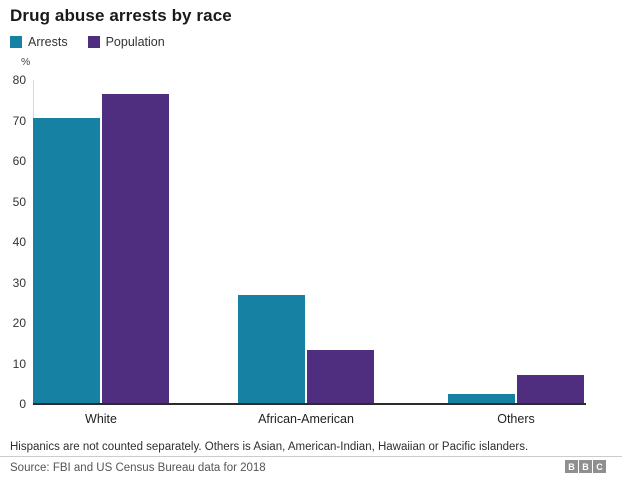  What do you see at coordinates (121, 15) in the screenshot?
I see `chart-title: Drug abuse arrests by race` at bounding box center [121, 15].